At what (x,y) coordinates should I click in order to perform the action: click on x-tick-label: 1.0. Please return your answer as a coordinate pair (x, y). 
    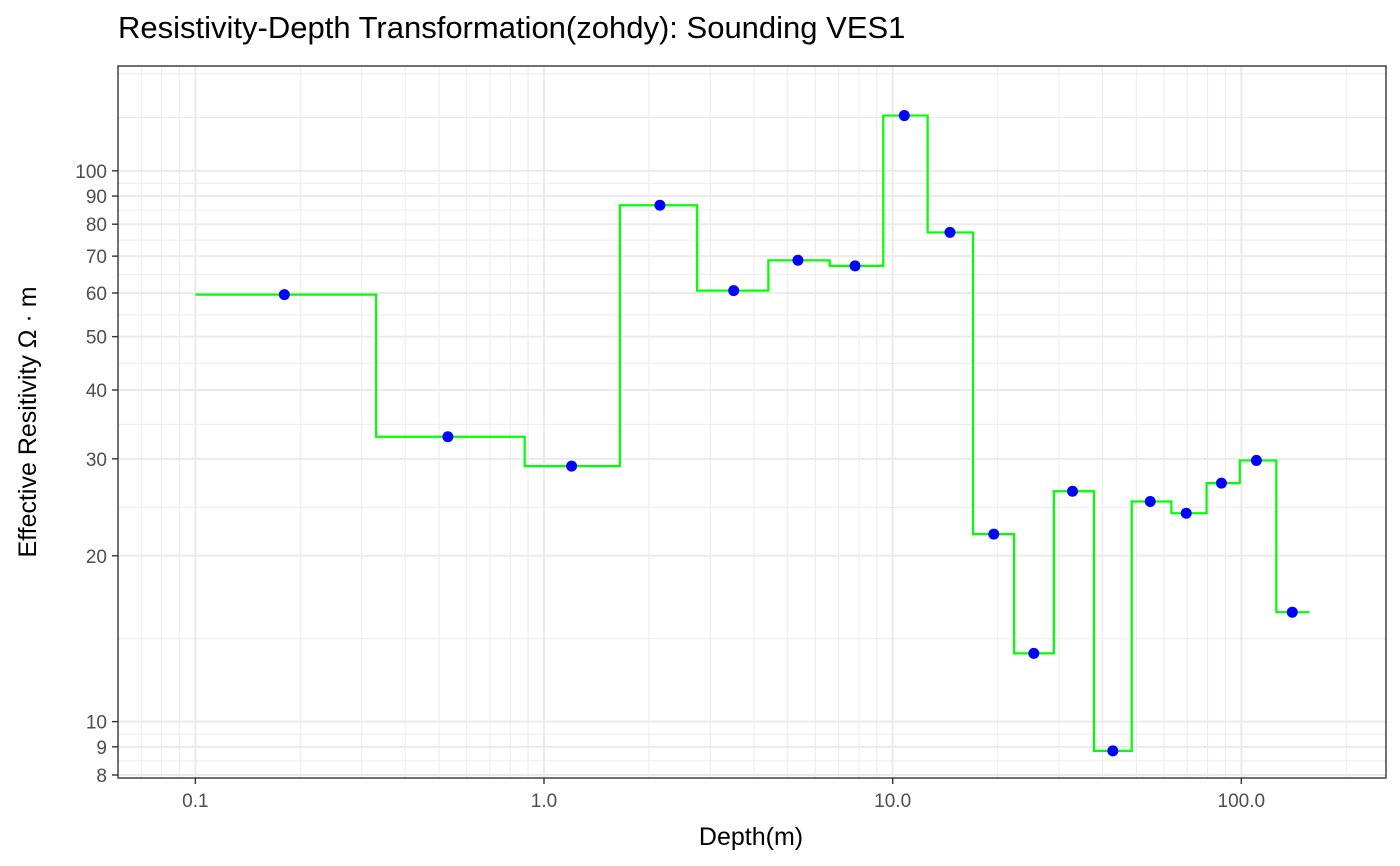
    Looking at the image, I should click on (544, 801).